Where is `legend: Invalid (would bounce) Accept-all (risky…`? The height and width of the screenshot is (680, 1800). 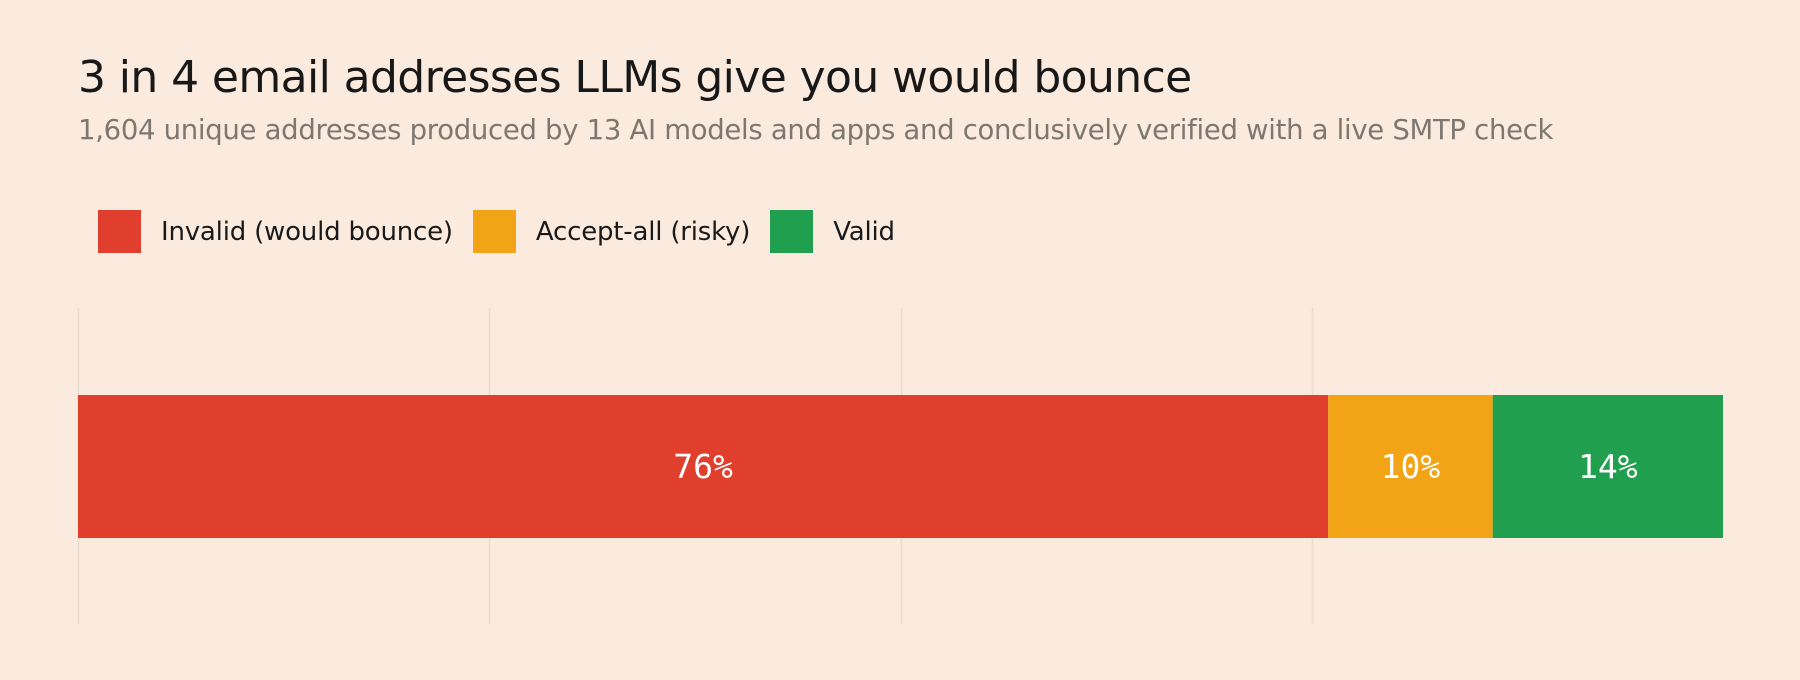 legend: Invalid (would bounce) Accept-all (risky… is located at coordinates (506, 231).